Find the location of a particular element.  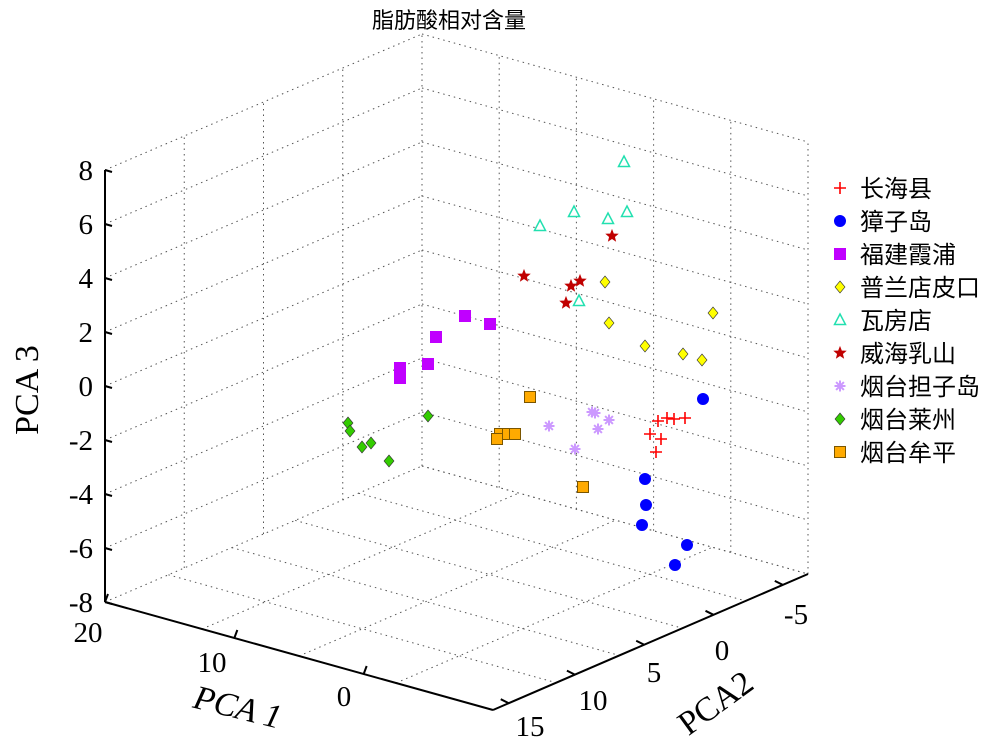

x-tick-label: 0 is located at coordinates (344, 697).